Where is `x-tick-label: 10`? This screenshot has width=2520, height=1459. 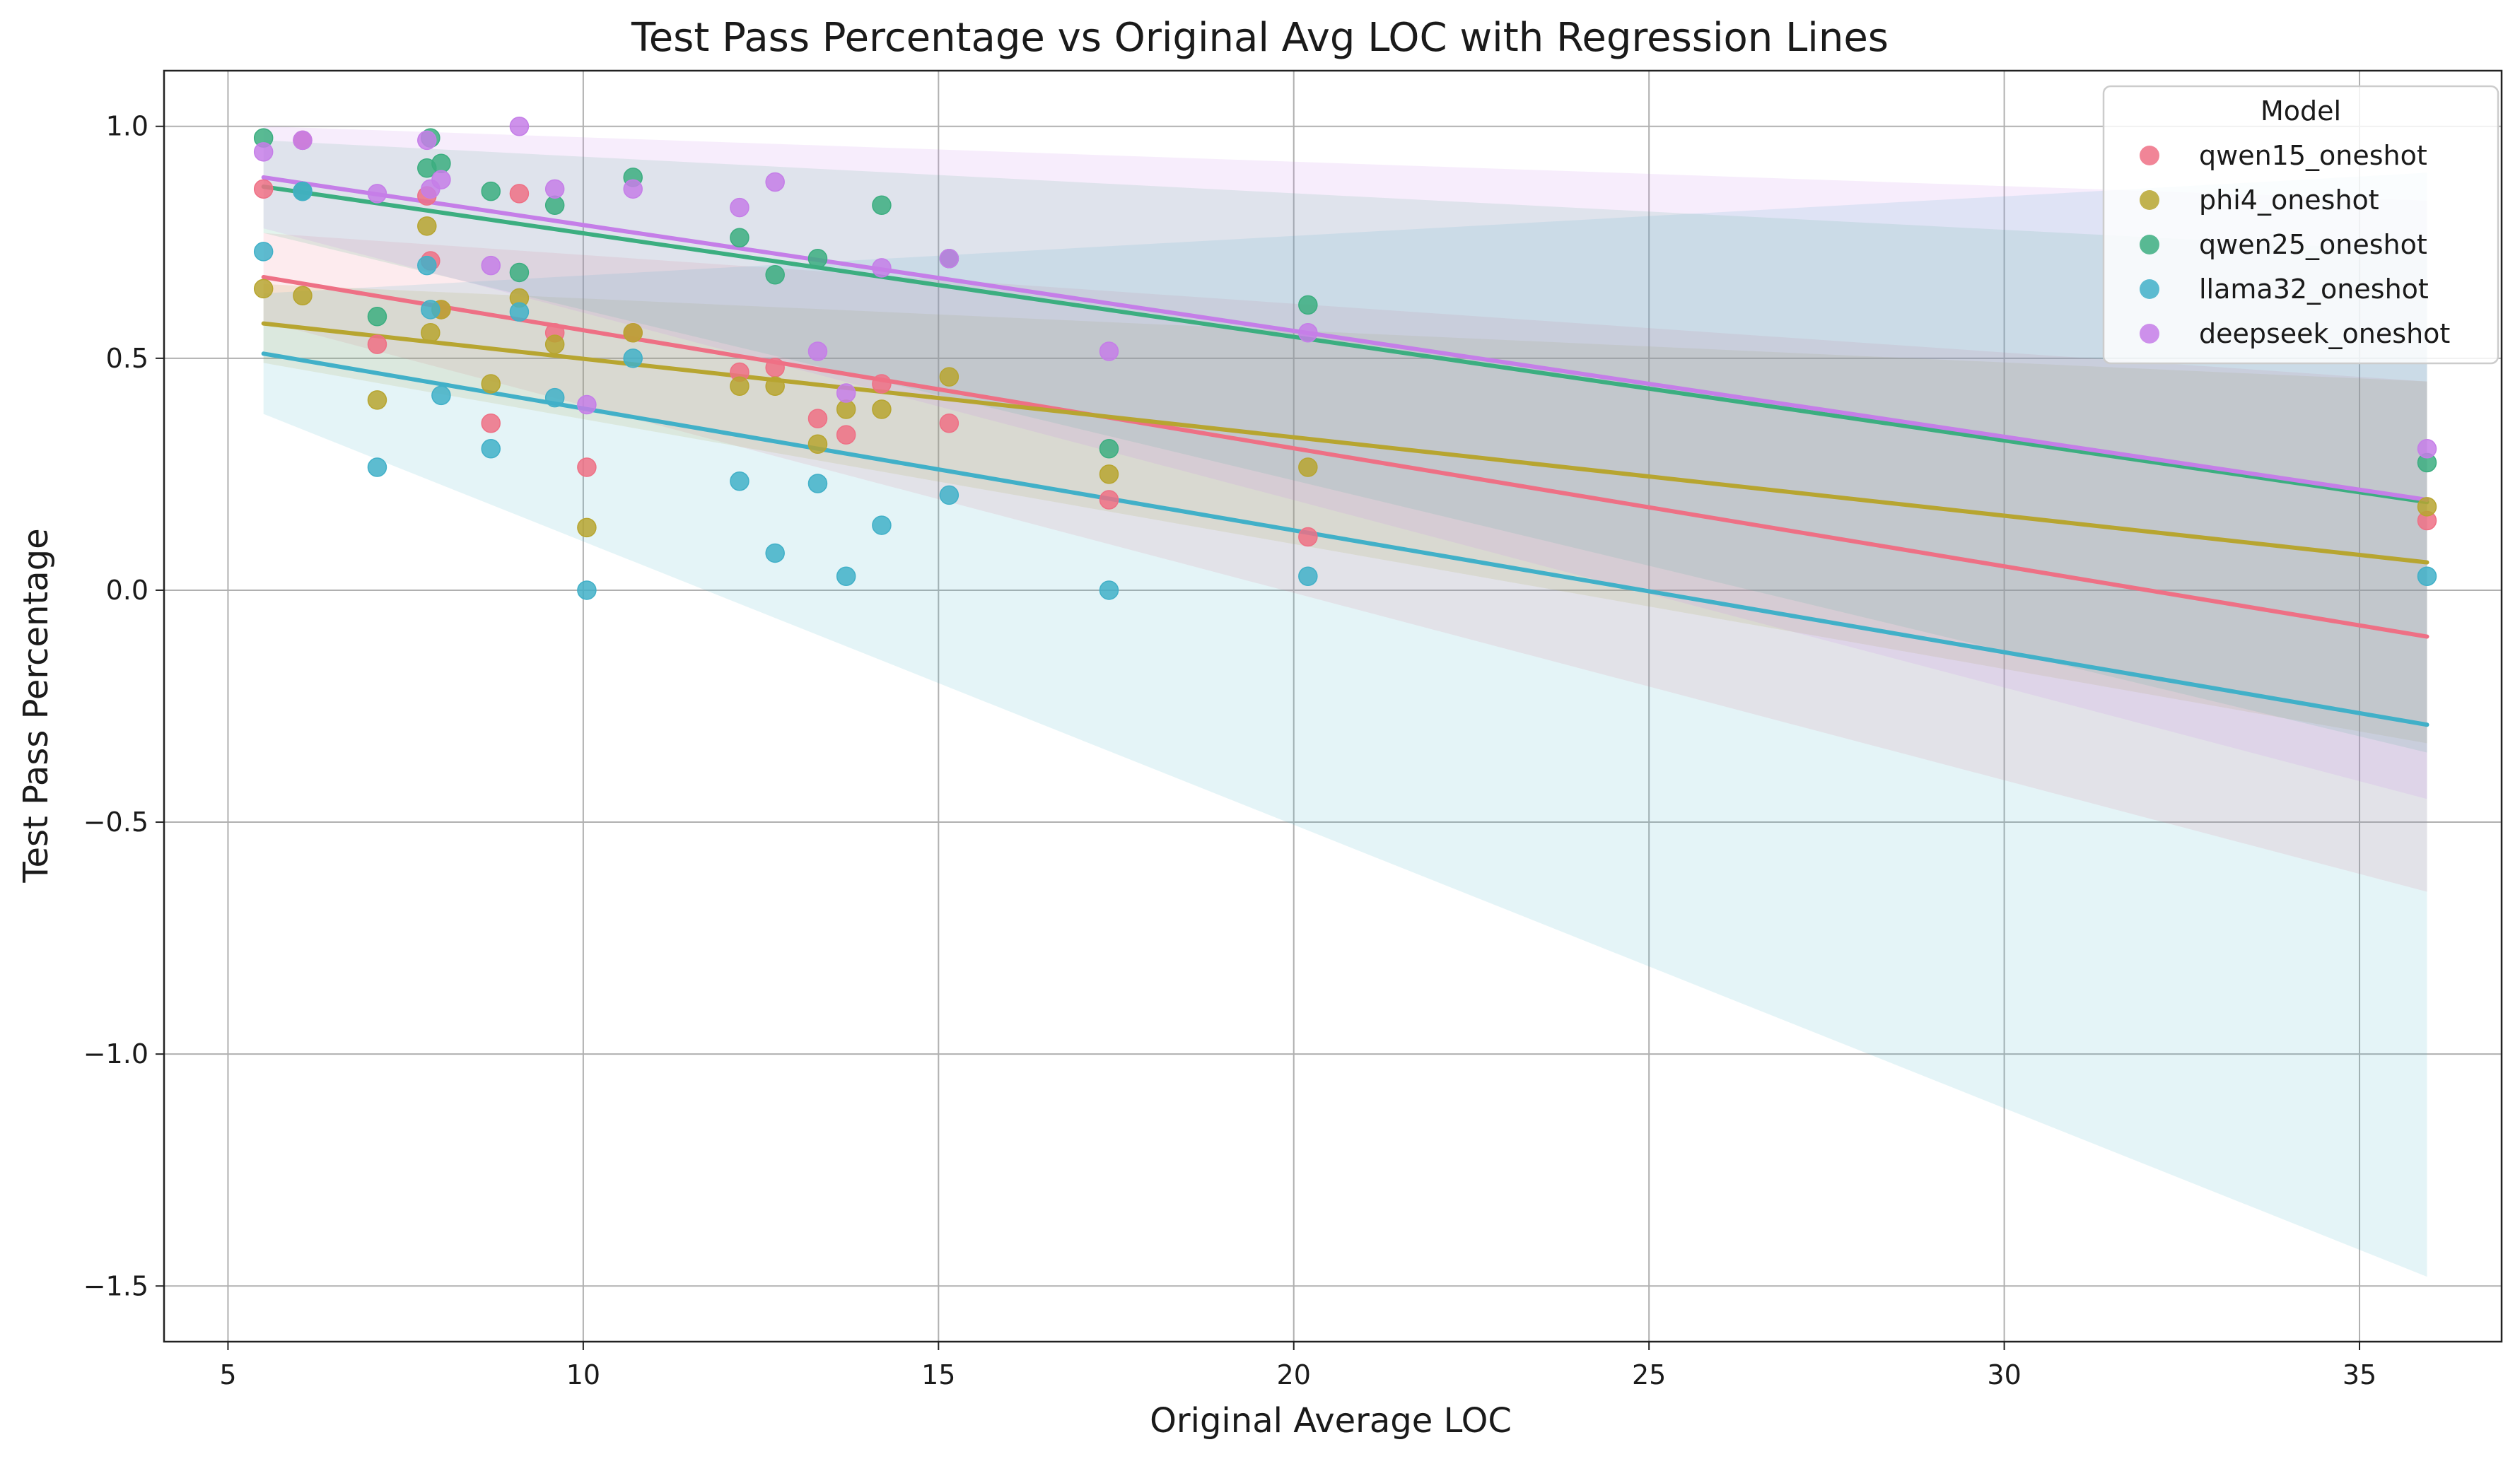
x-tick-label: 10 is located at coordinates (583, 1374).